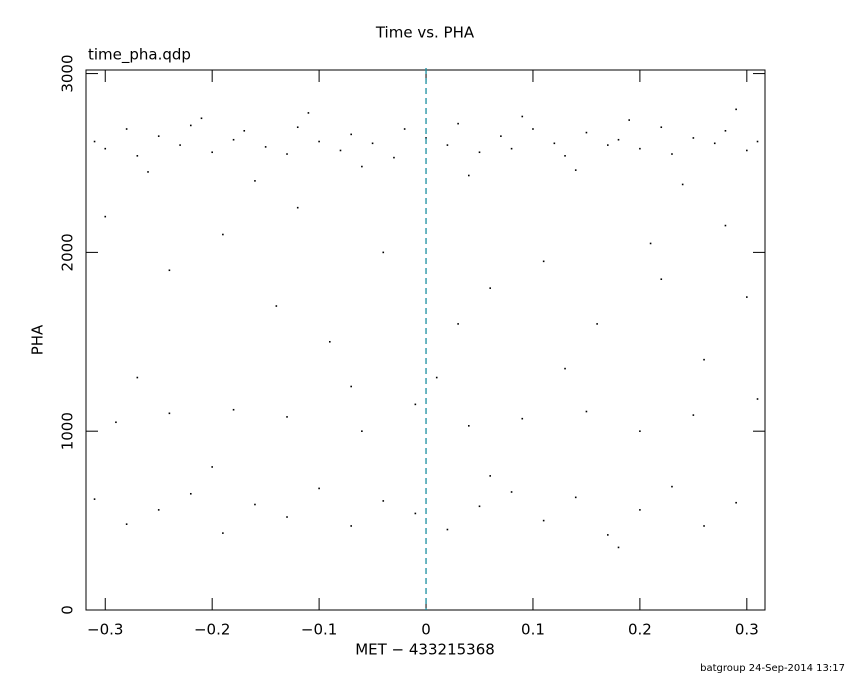  I want to click on x-tick-label: −0.3, so click(105, 630).